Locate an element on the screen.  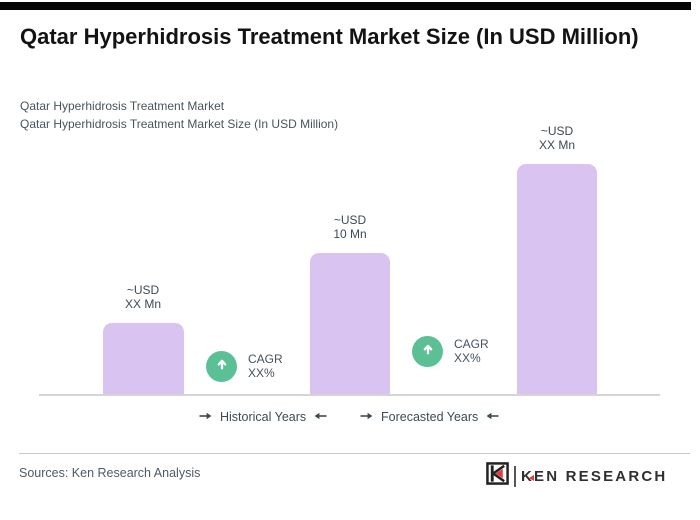
legend-historical-years: Historical Years is located at coordinates (263, 417).